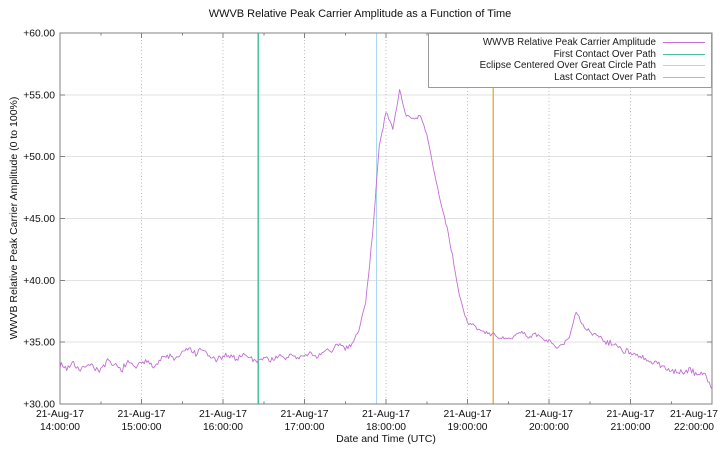  What do you see at coordinates (386, 427) in the screenshot?
I see `x-tick-label-time: 18:00:00` at bounding box center [386, 427].